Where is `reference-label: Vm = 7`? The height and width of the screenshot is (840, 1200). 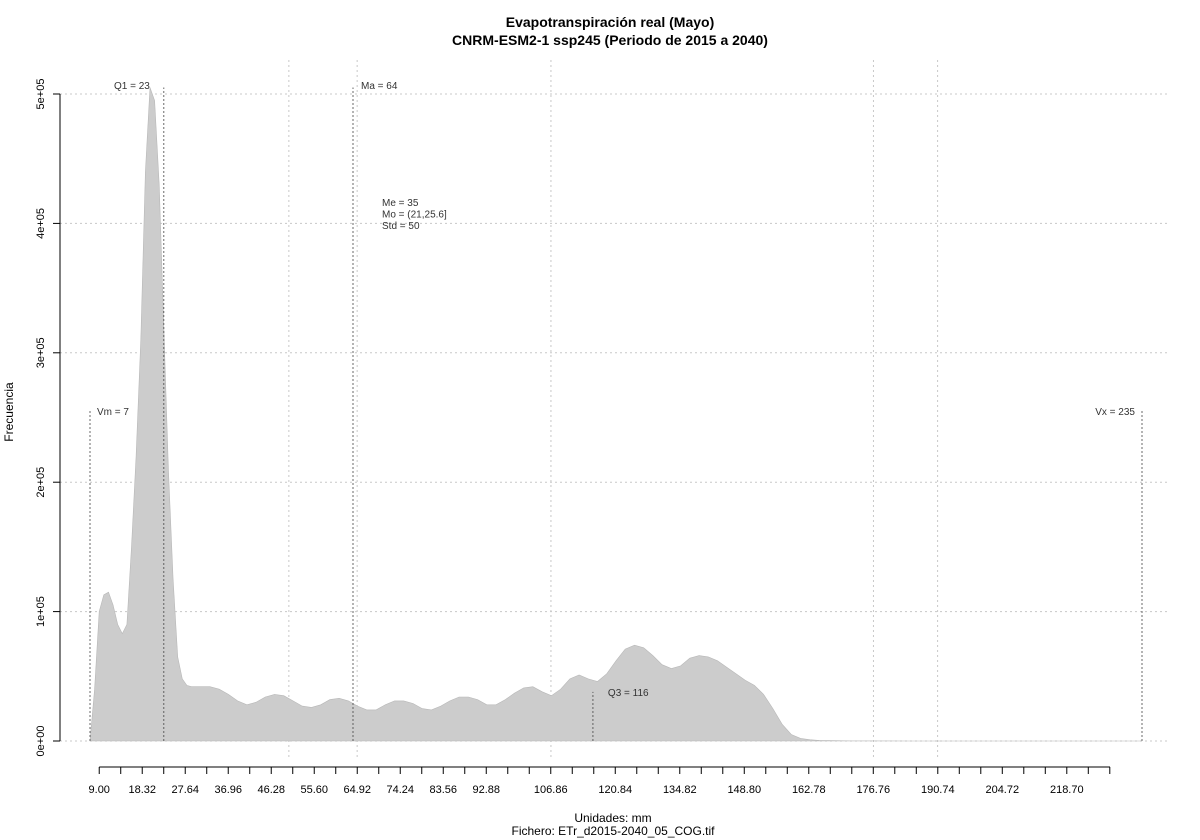 reference-label: Vm = 7 is located at coordinates (113, 412).